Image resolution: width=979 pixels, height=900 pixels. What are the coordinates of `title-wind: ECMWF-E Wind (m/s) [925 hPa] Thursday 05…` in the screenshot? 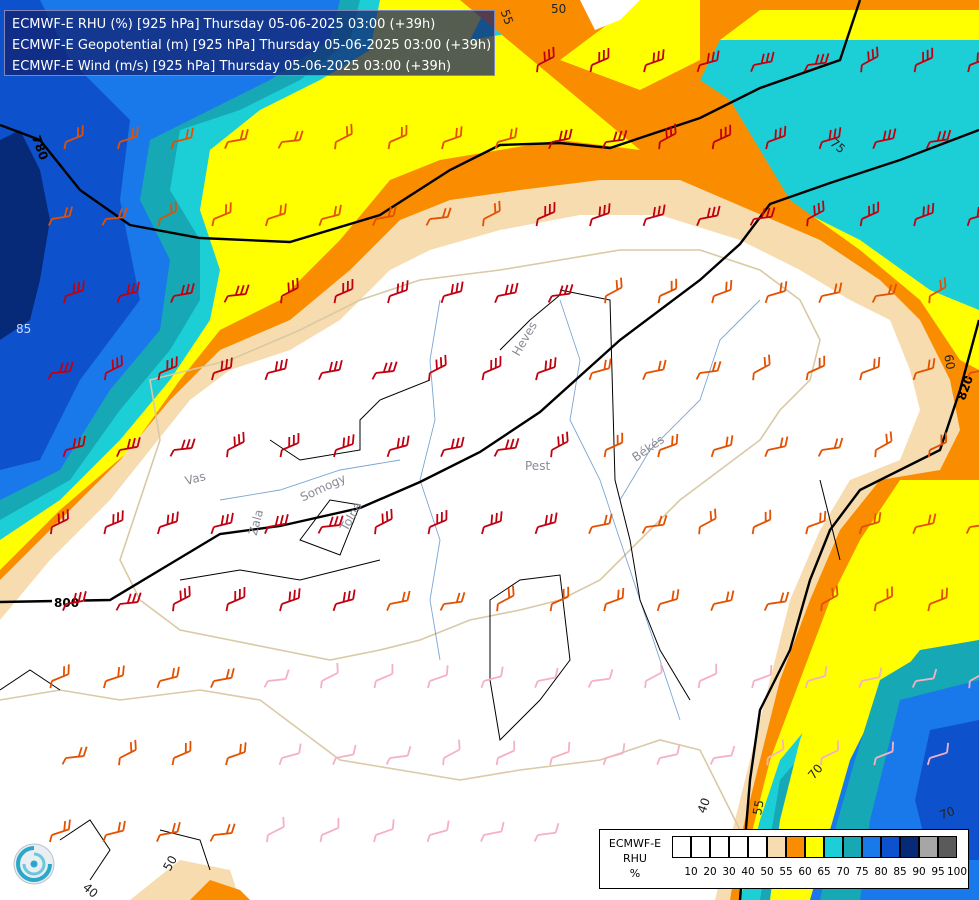 It's located at (232, 66).